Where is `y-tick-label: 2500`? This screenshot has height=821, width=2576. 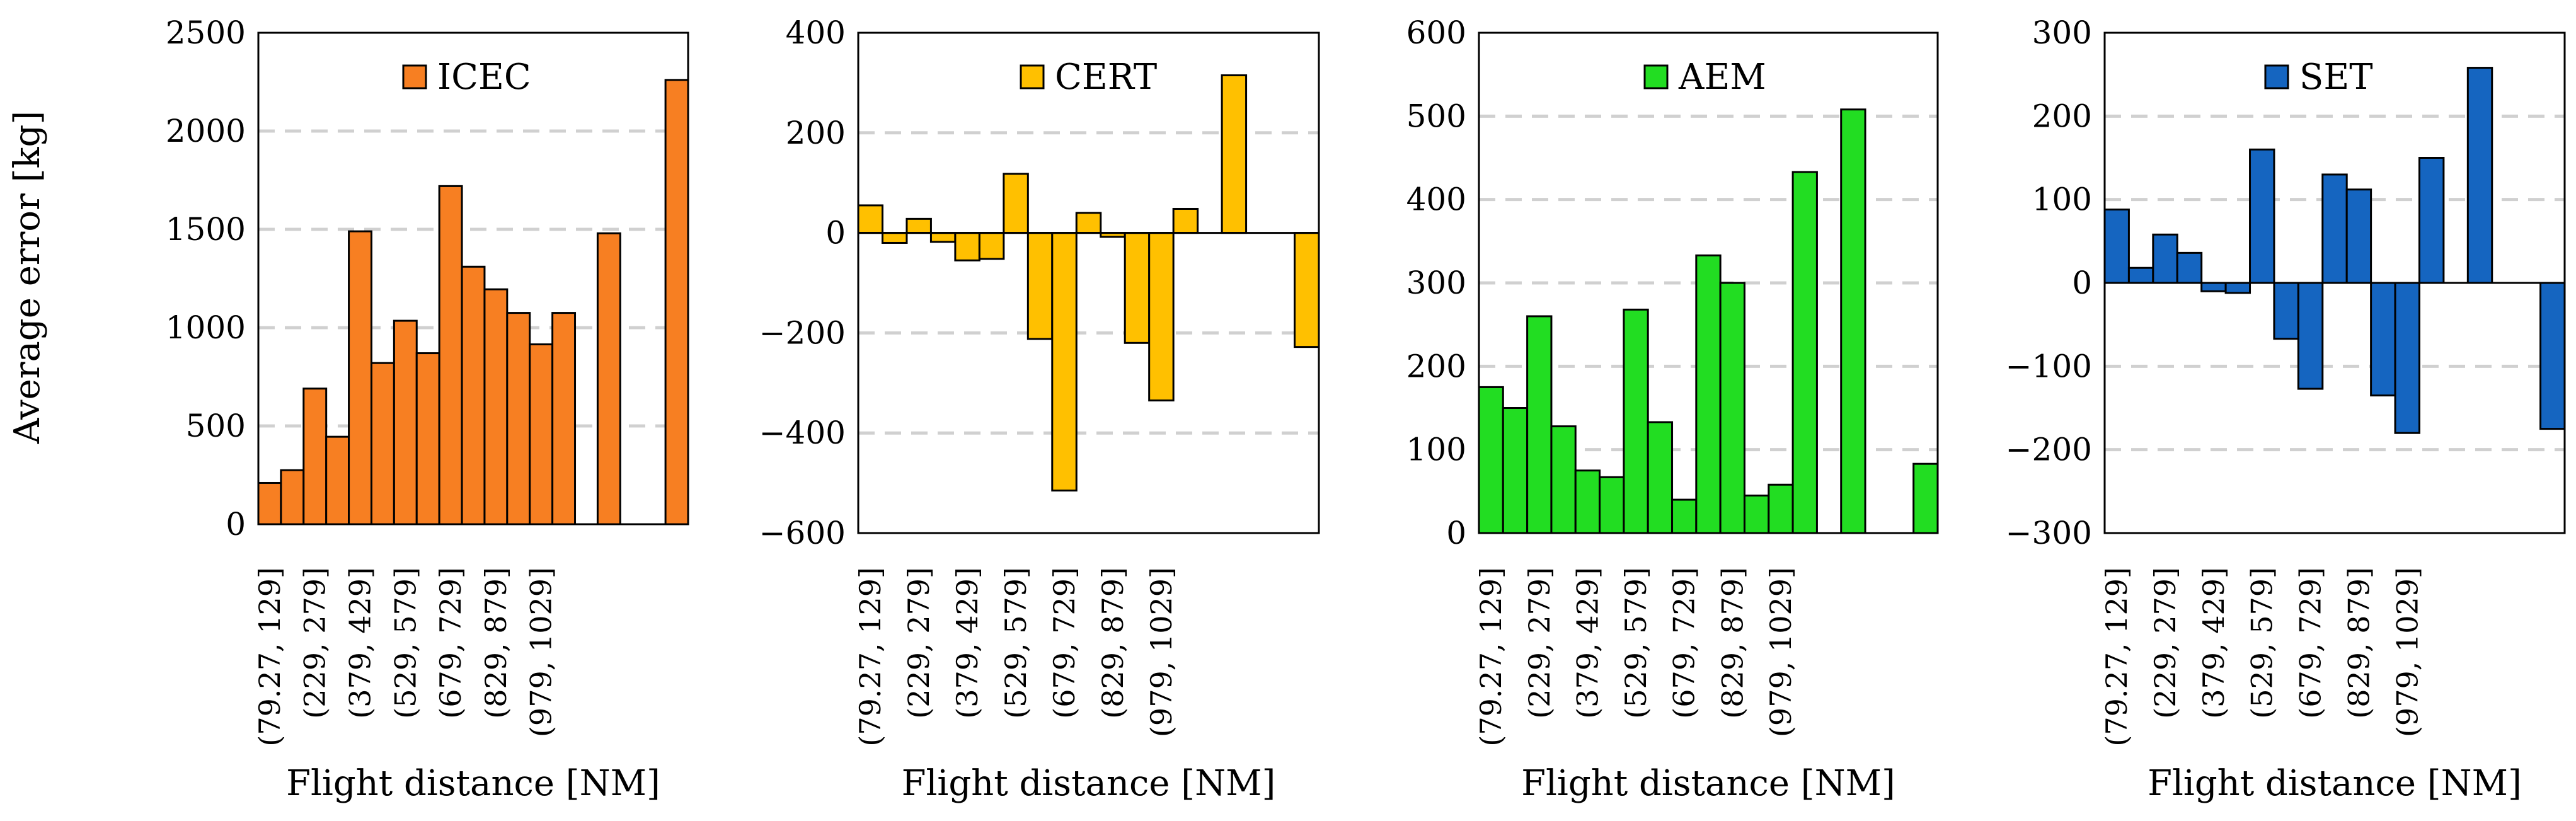 y-tick-label: 2500 is located at coordinates (206, 32).